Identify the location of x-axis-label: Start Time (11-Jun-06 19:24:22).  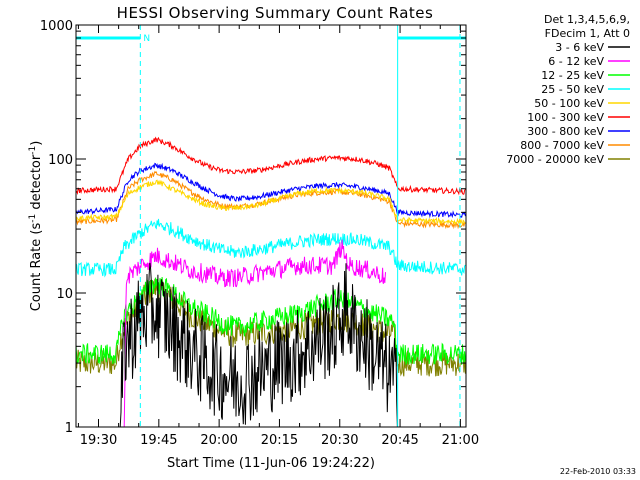
(271, 463).